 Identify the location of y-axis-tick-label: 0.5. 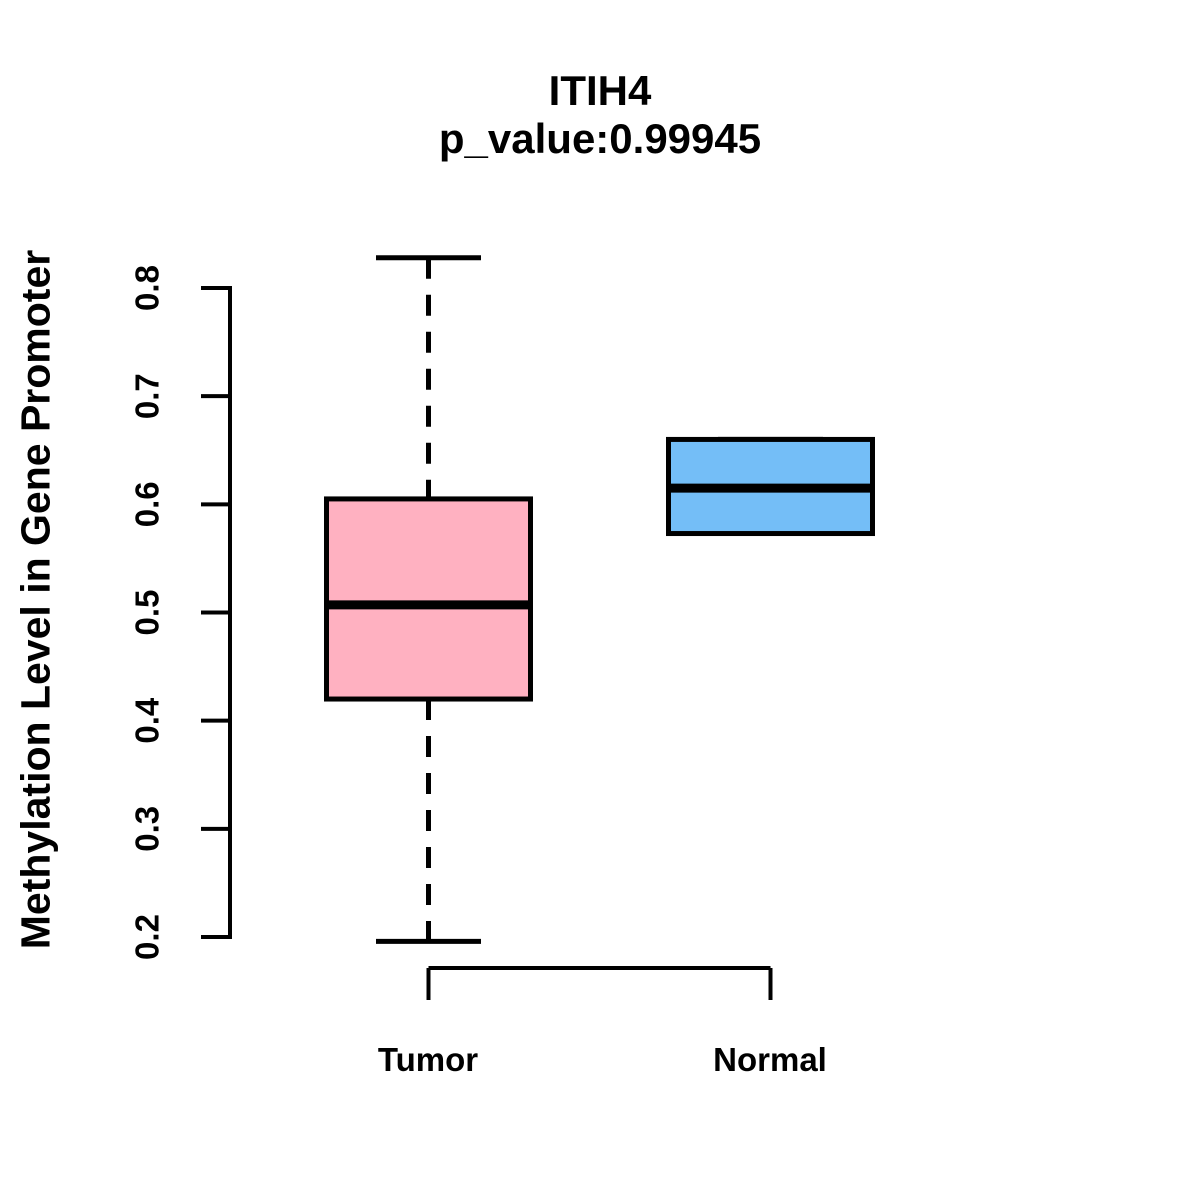
(147, 613).